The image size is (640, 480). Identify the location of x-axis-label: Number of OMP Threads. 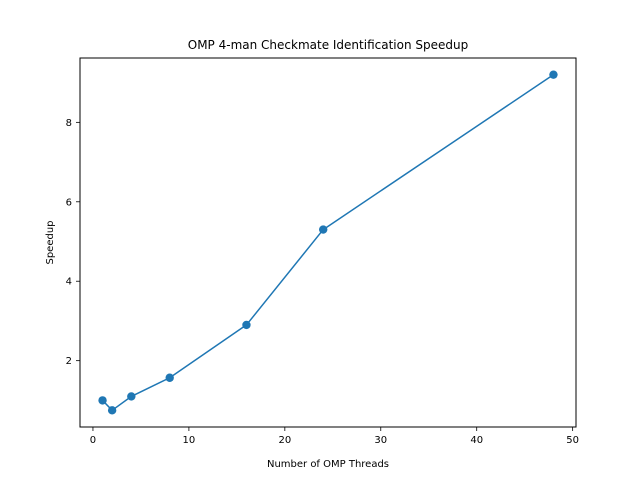
(328, 464).